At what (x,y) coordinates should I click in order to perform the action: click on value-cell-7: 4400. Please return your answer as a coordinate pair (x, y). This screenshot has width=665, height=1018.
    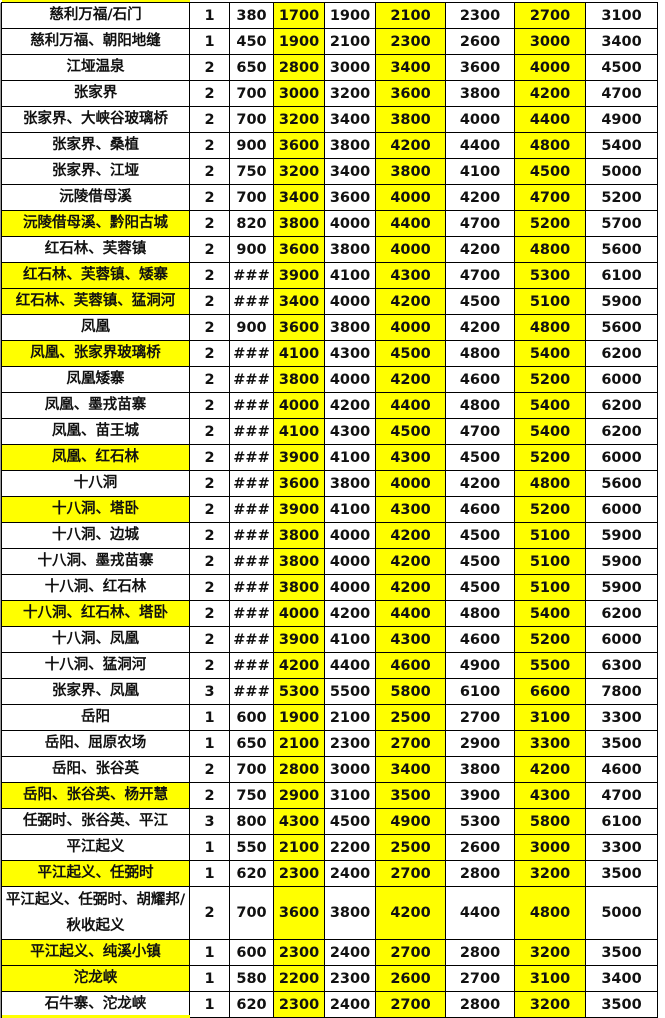
    Looking at the image, I should click on (550, 119).